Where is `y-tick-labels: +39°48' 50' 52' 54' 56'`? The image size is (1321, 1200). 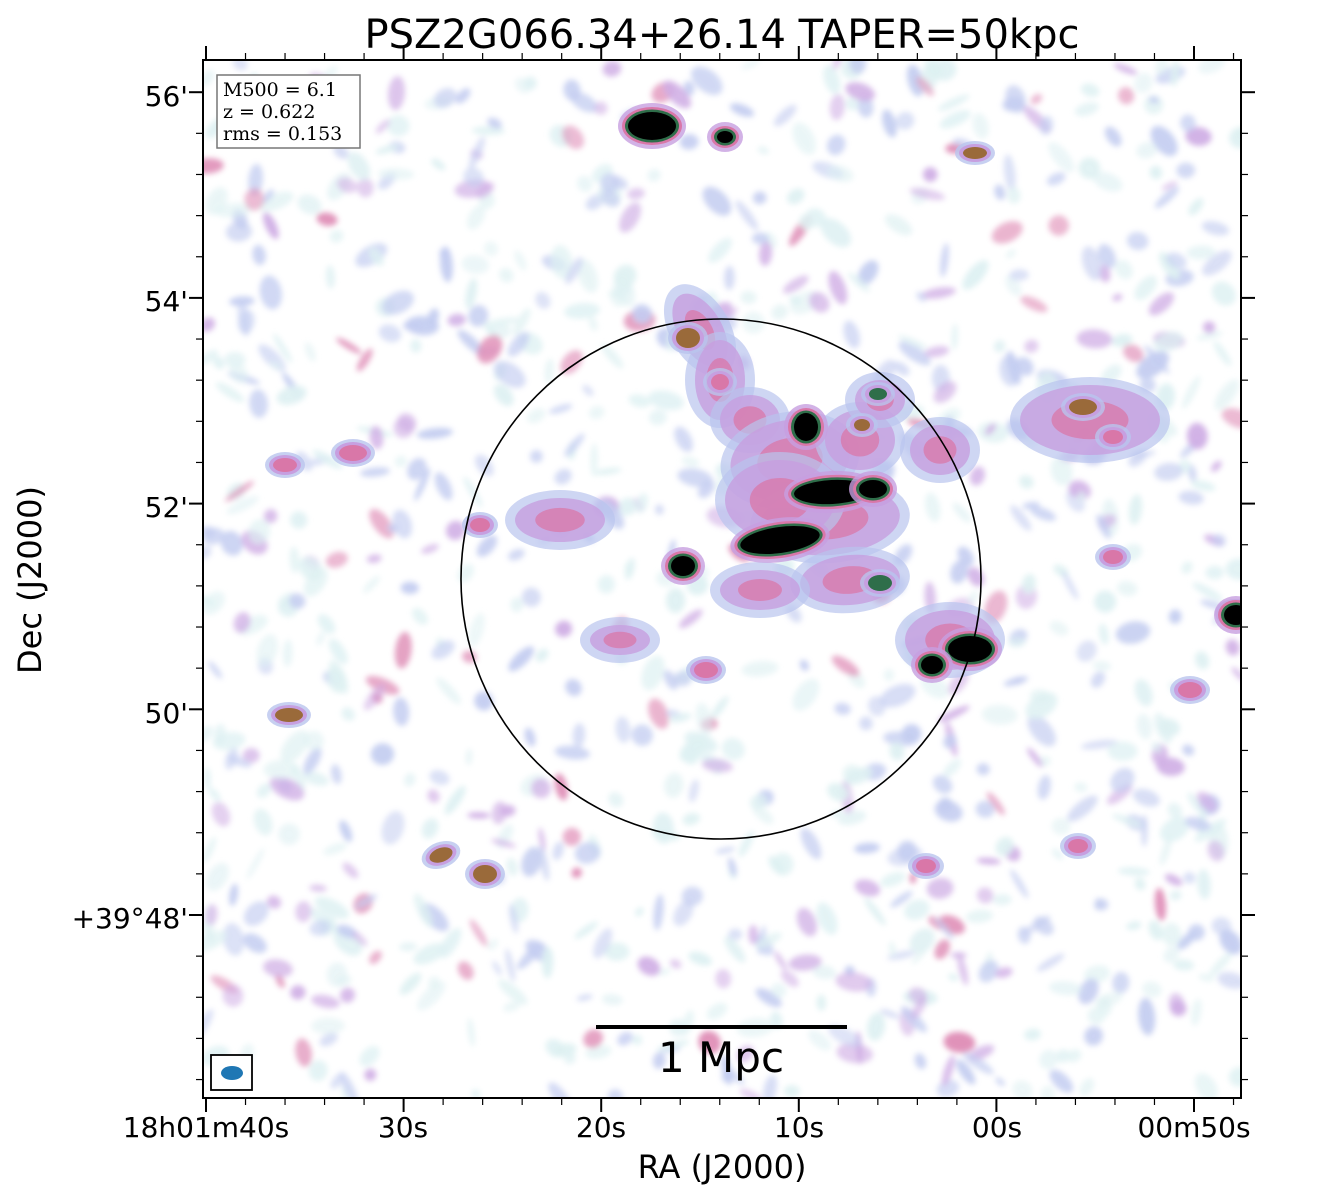 y-tick-labels: +39°48' 50' 52' 54' 56' is located at coordinates (130, 507).